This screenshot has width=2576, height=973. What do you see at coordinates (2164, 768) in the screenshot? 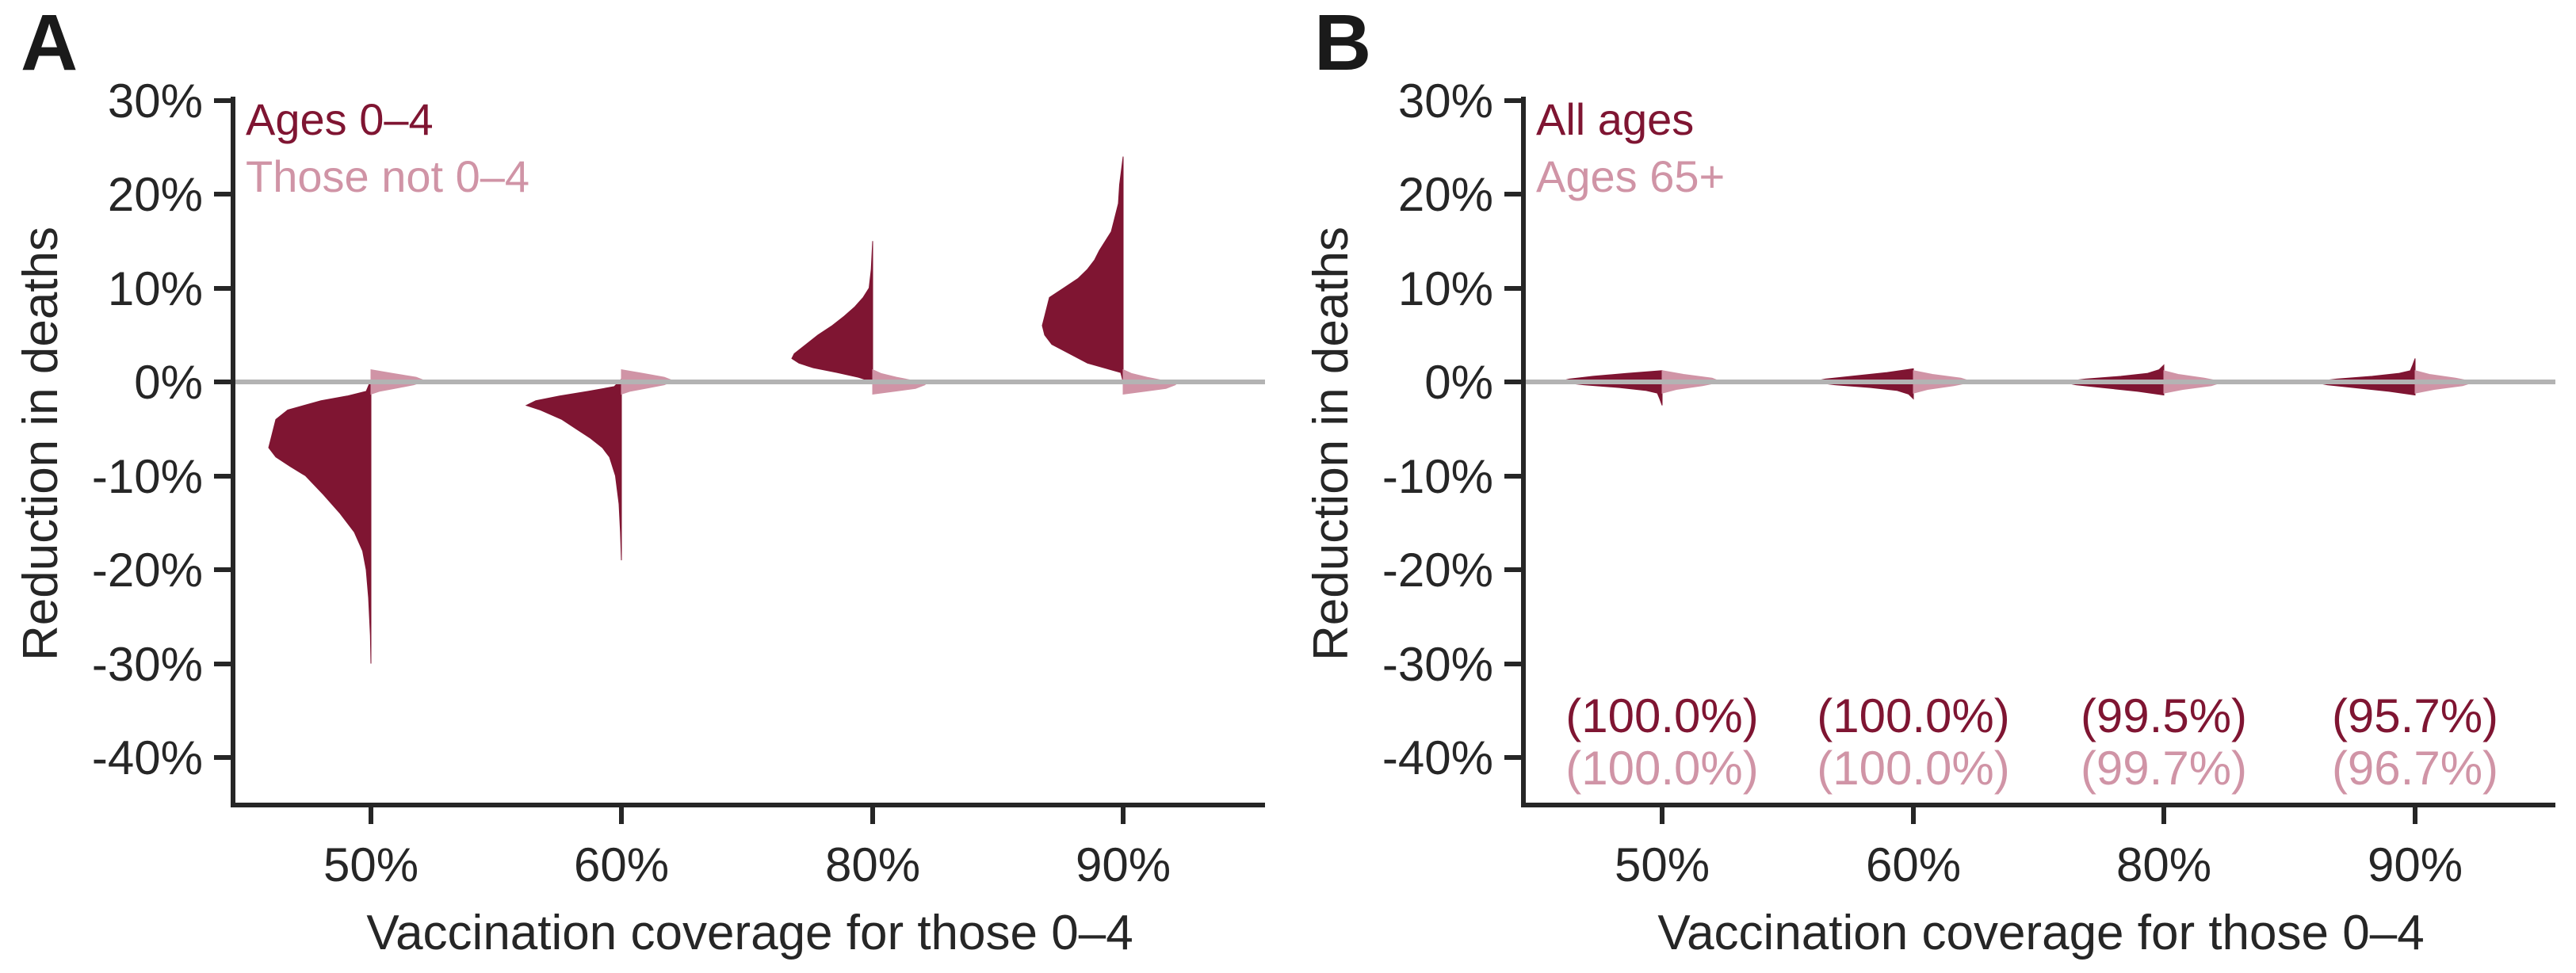
I see `annotation-ages-65: (99.7%)` at bounding box center [2164, 768].